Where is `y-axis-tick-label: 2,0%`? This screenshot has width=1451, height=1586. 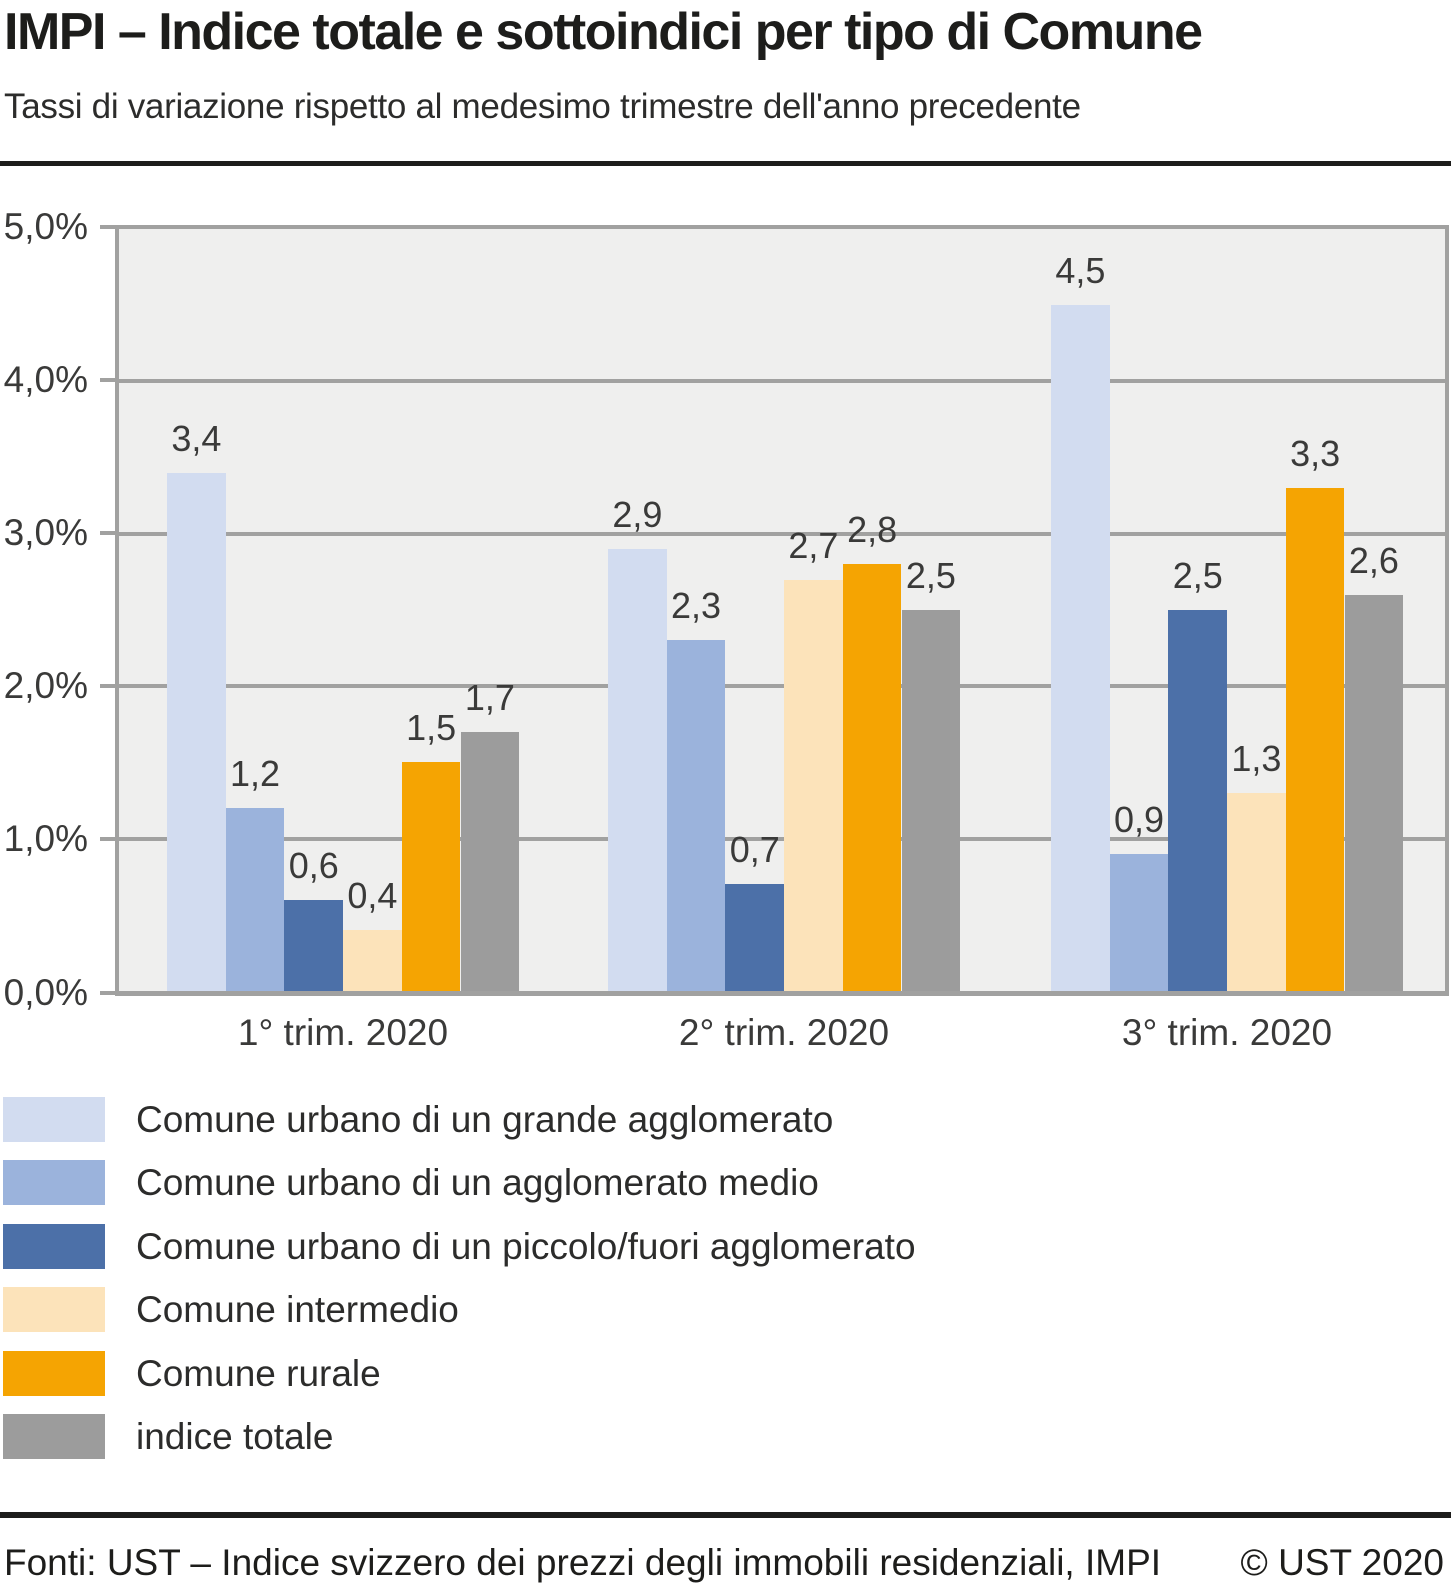
y-axis-tick-label: 2,0% is located at coordinates (45, 686).